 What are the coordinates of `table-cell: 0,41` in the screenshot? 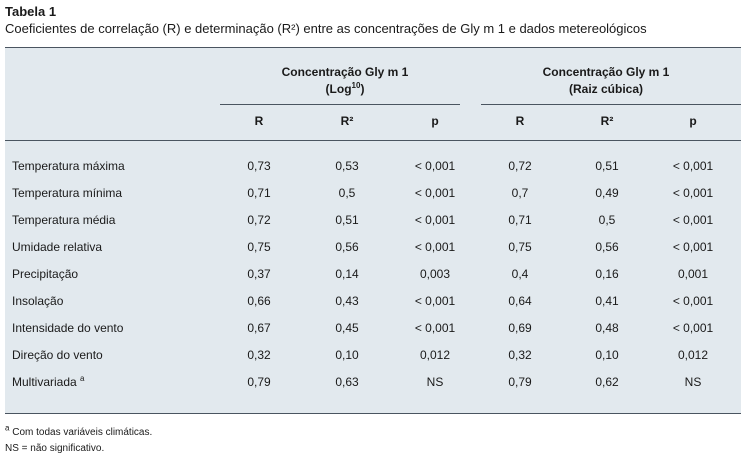 It's located at (607, 301).